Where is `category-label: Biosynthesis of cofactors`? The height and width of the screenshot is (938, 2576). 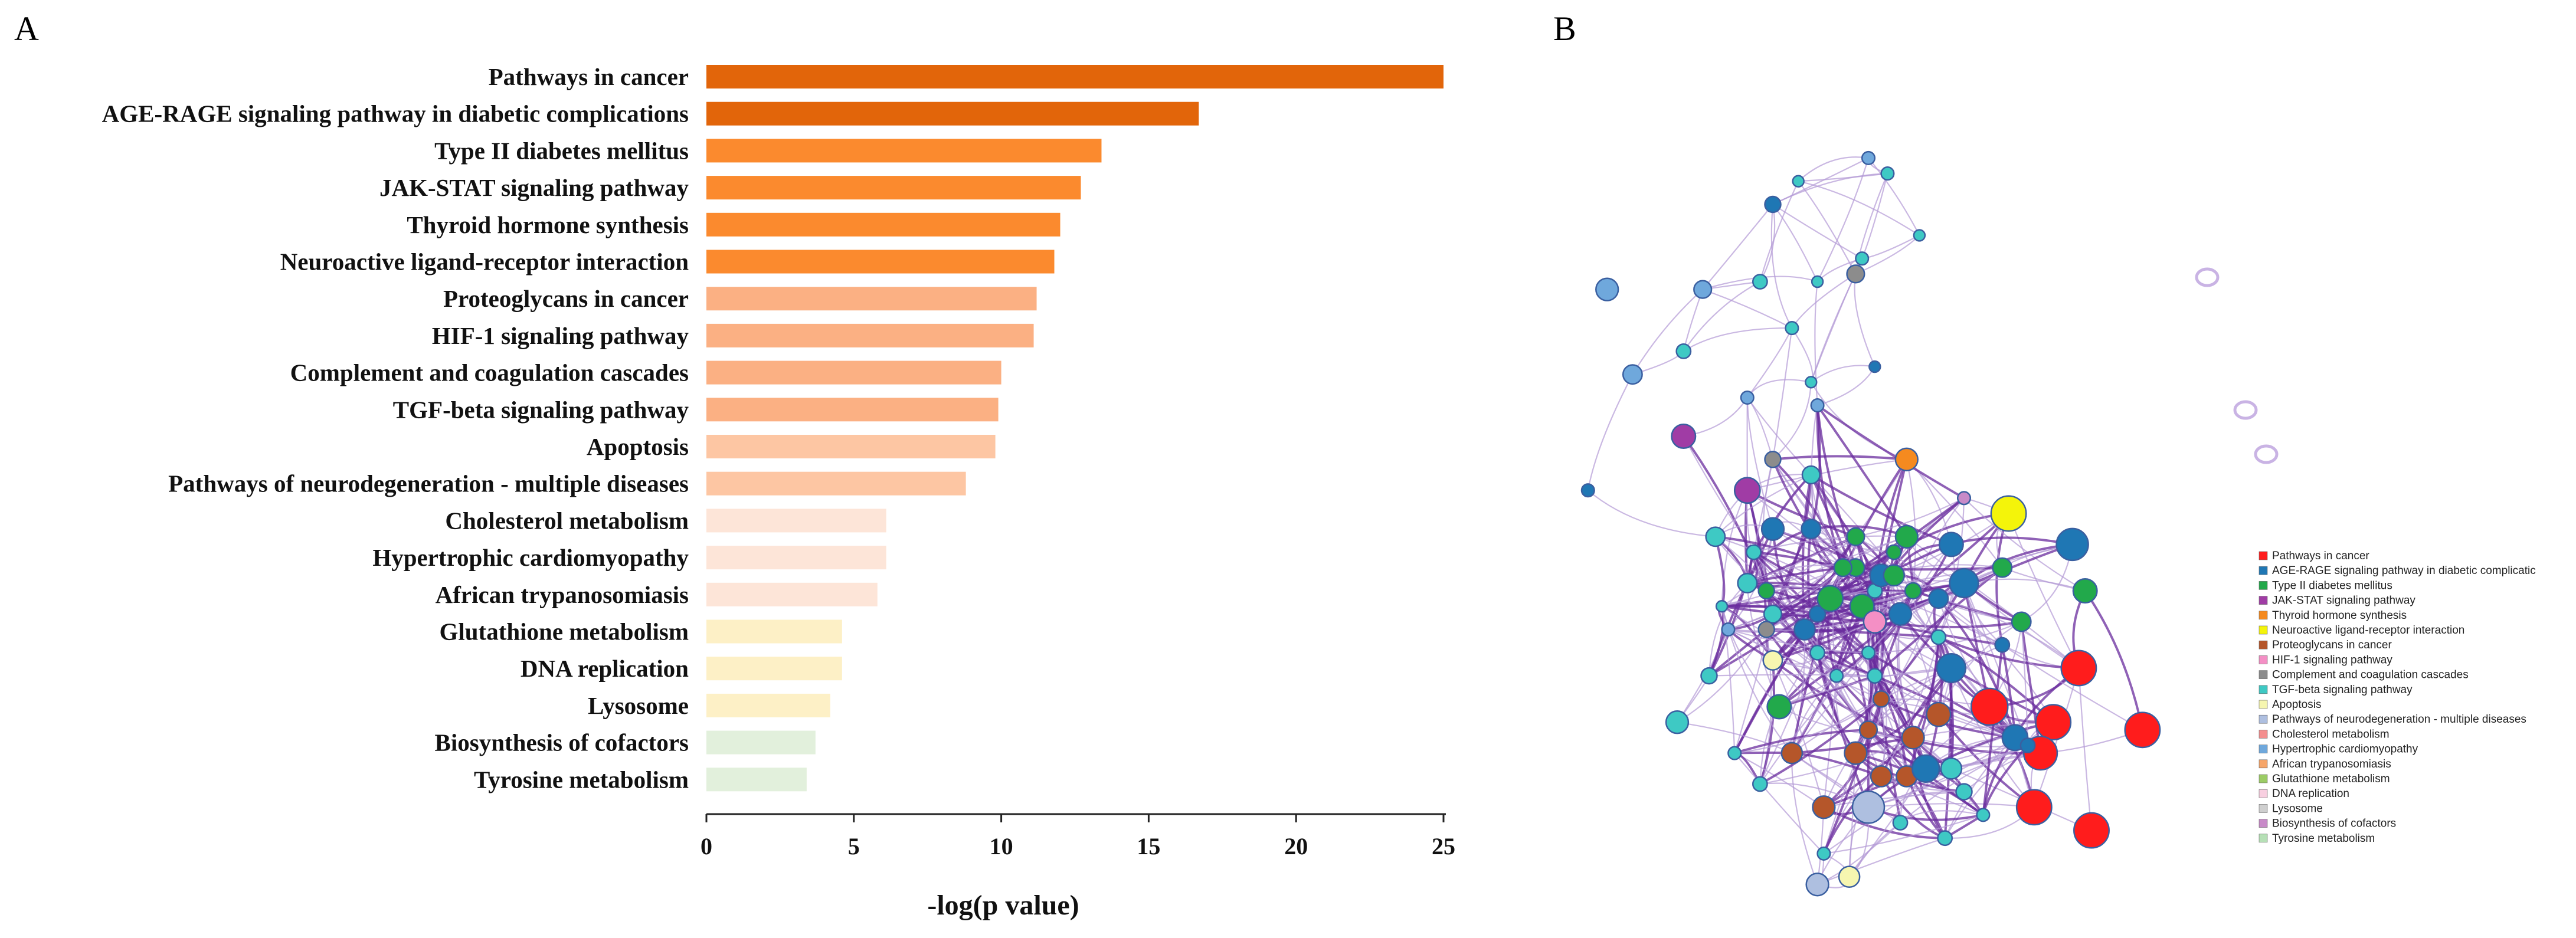
category-label: Biosynthesis of cofactors is located at coordinates (562, 742).